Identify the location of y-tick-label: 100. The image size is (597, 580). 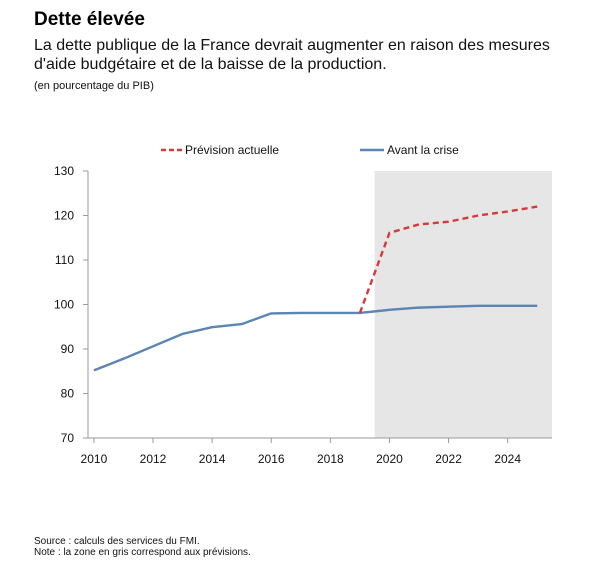
(64, 305).